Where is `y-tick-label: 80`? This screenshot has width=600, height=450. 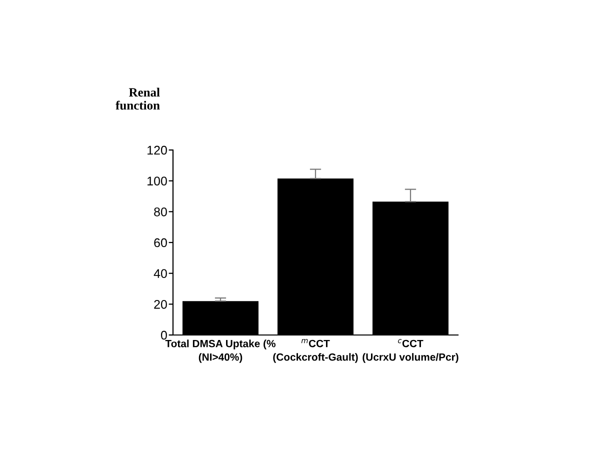 y-tick-label: 80 is located at coordinates (160, 211).